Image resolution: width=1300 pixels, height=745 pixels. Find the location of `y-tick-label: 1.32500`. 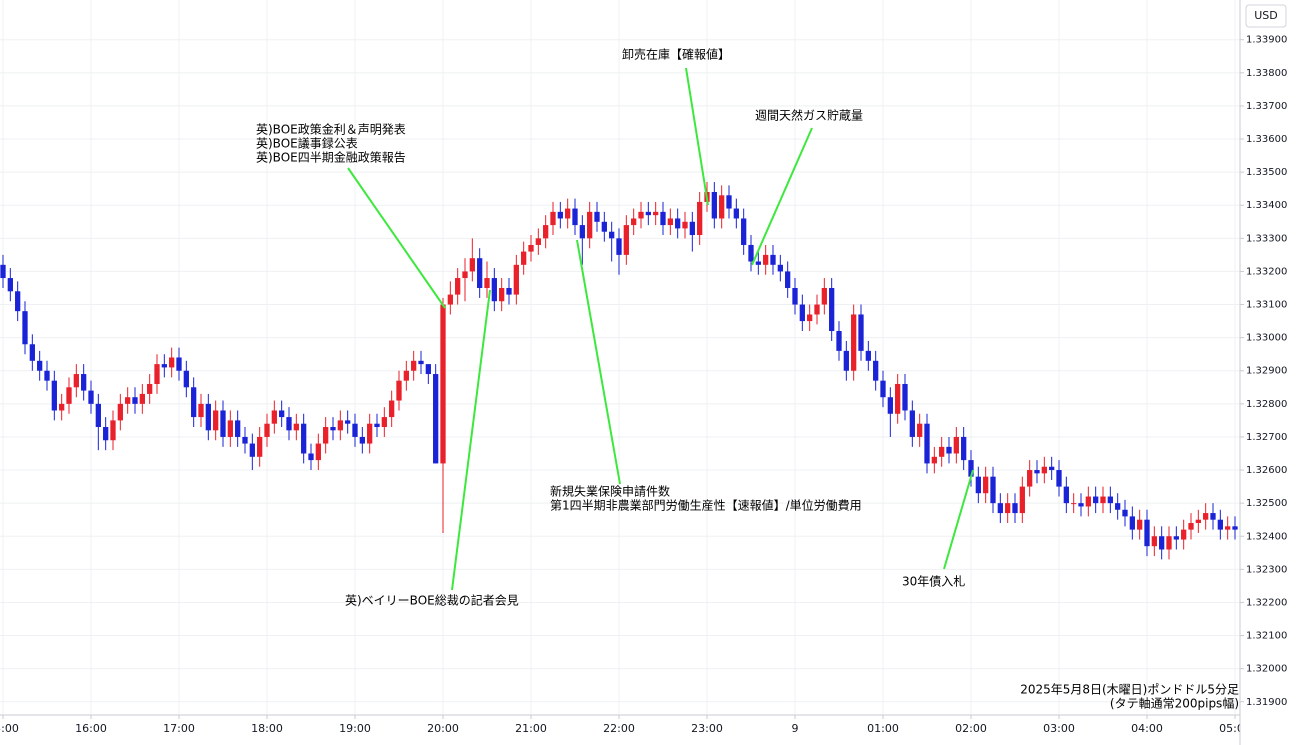

y-tick-label: 1.32500 is located at coordinates (1266, 503).